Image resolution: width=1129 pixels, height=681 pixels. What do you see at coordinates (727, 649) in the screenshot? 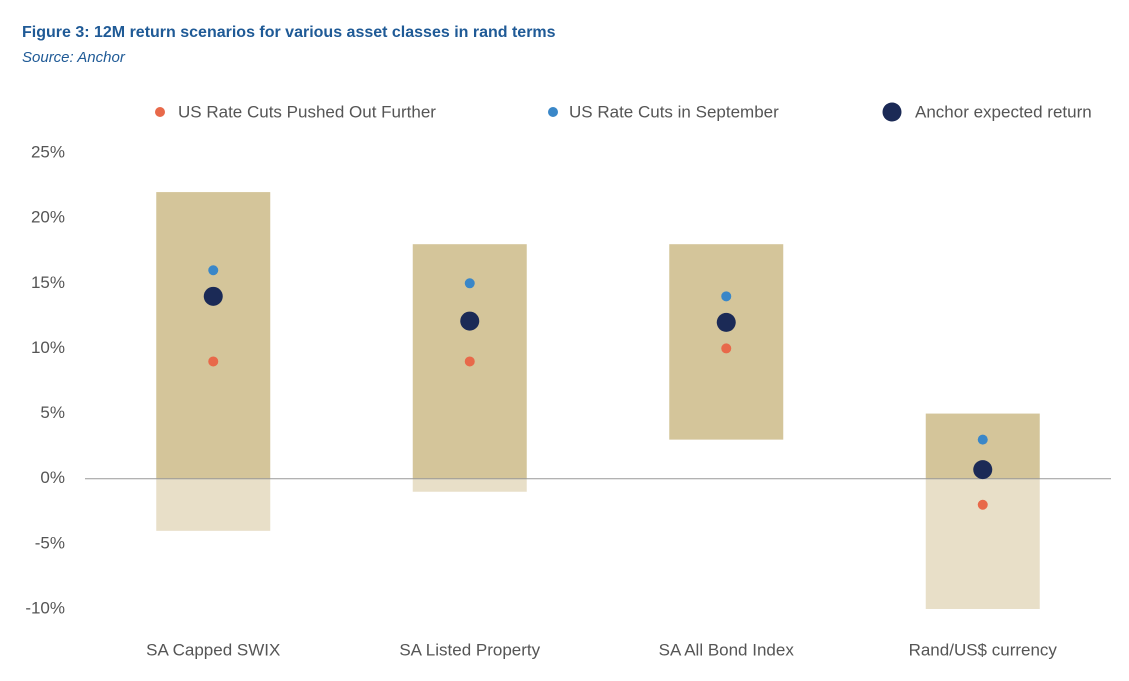
I see `x-tick-label: SA All Bond Index` at bounding box center [727, 649].